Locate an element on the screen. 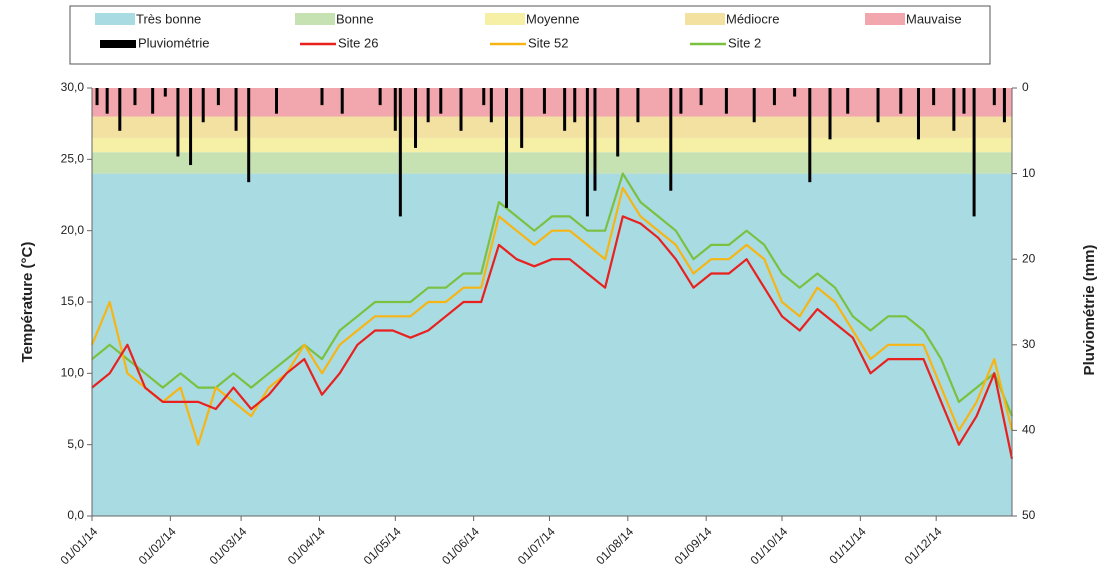  legend-label: Médiocre is located at coordinates (752, 18).